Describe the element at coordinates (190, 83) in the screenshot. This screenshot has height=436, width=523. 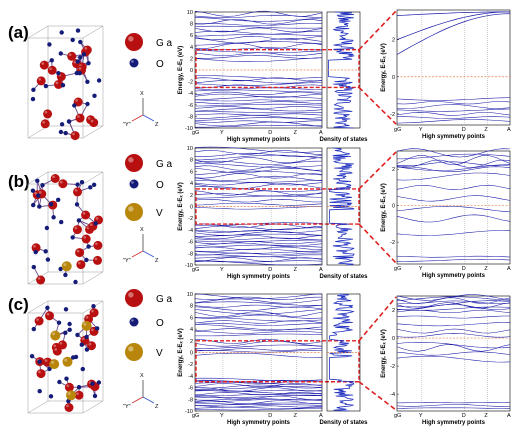
I see `y-tick-label: -2` at that location.